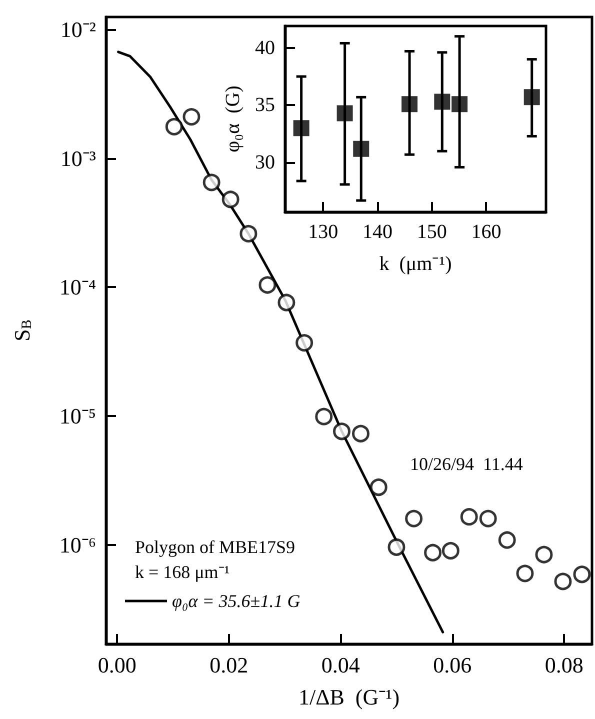  What do you see at coordinates (377, 232) in the screenshot?
I see `x-tick-label: 140` at bounding box center [377, 232].